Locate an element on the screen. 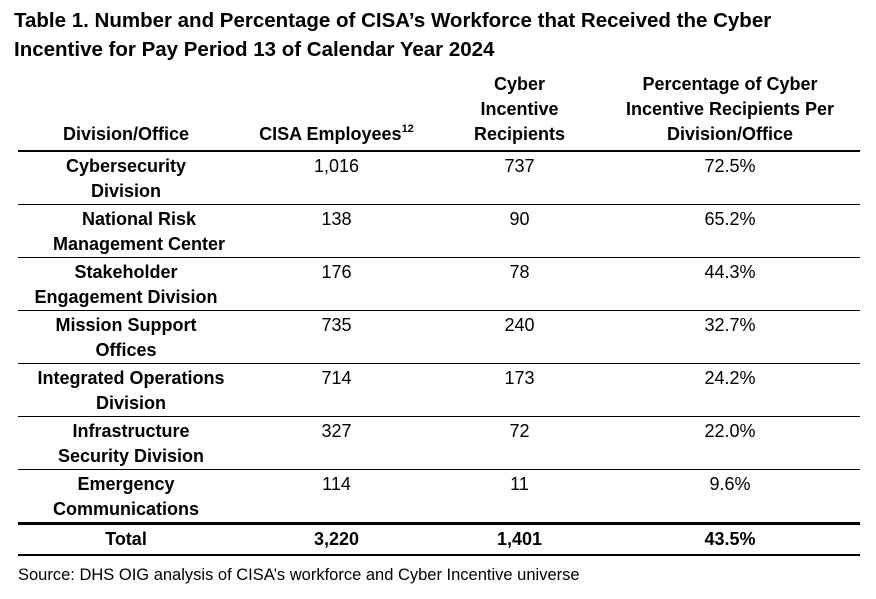 This screenshot has height=599, width=876. employees-cell: 735 is located at coordinates (336, 337).